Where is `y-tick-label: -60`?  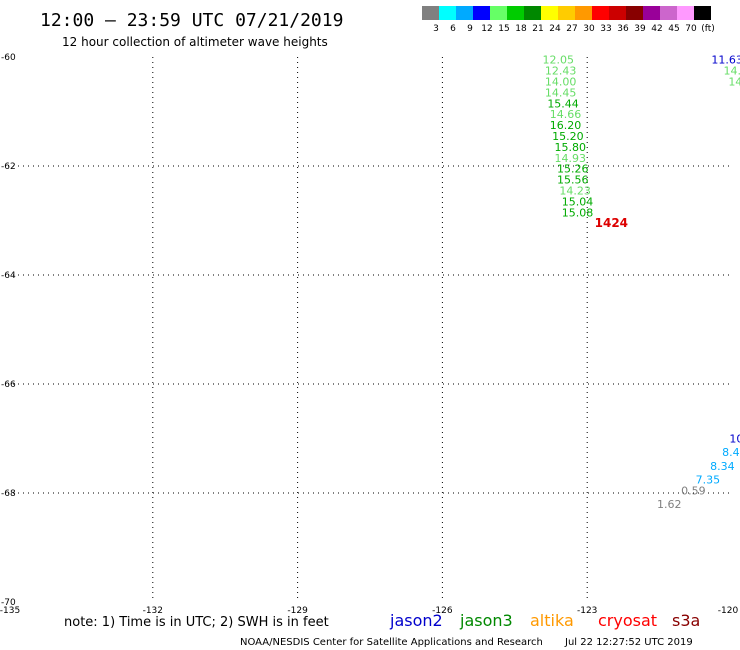 y-tick-label: -60 is located at coordinates (8, 58).